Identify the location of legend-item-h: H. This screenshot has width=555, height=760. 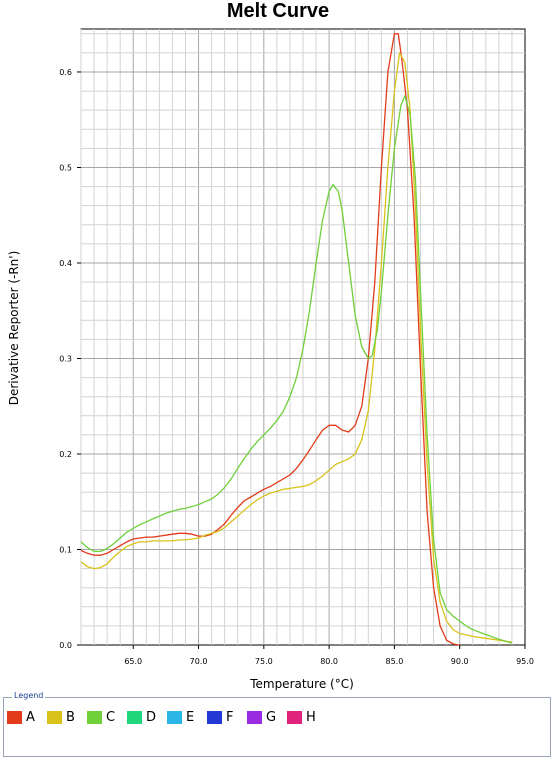
(307, 717).